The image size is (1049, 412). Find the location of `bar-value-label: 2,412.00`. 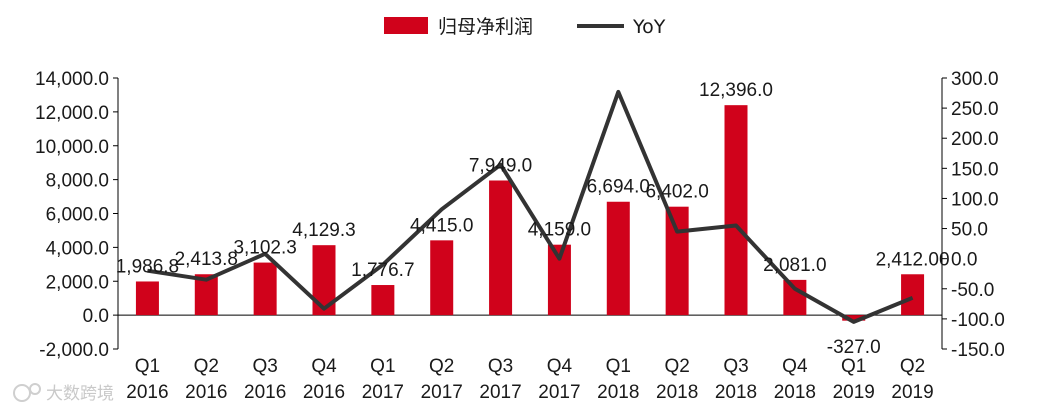

bar-value-label: 2,412.00 is located at coordinates (913, 259).